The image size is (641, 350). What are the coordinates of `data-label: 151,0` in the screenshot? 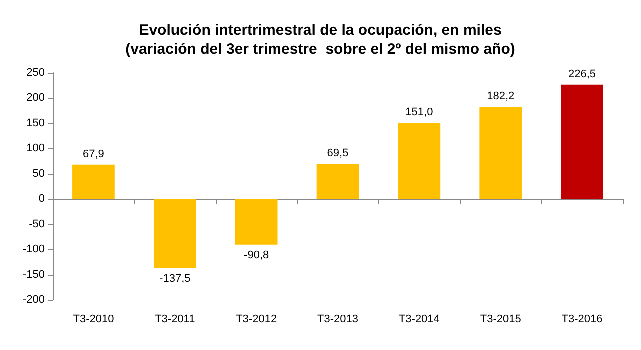 It's located at (420, 112).